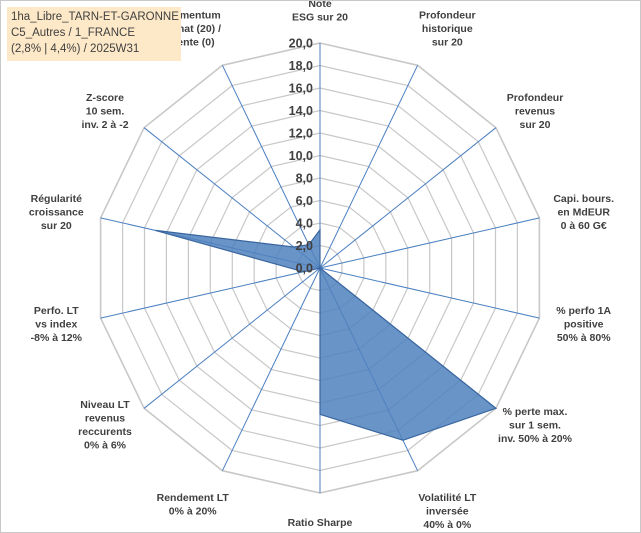 Image resolution: width=641 pixels, height=533 pixels. Describe the element at coordinates (56, 212) in the screenshot. I see `category-label: Régularité croissance sur 20` at that location.